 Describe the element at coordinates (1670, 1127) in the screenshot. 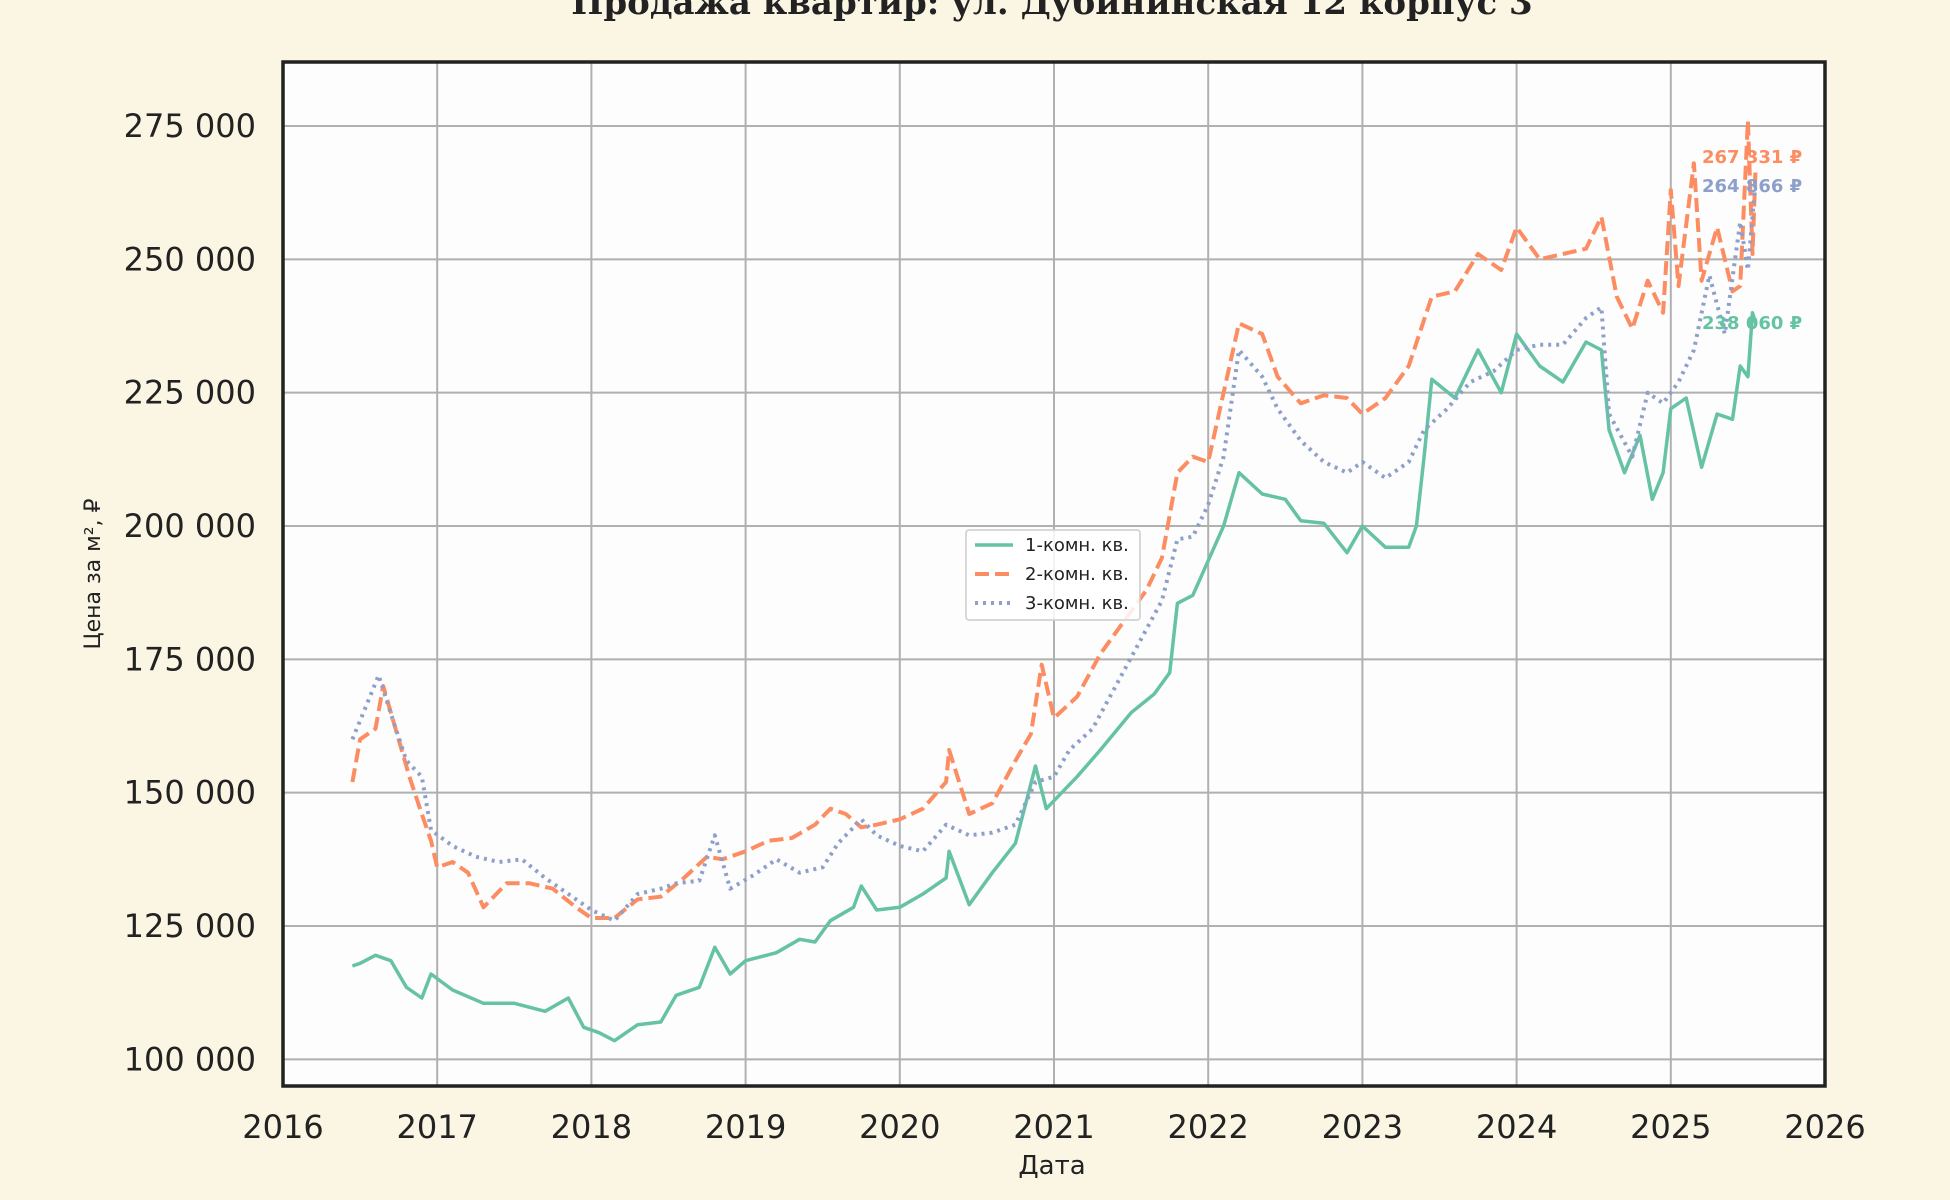

I see `x-tick-label: 2025` at that location.